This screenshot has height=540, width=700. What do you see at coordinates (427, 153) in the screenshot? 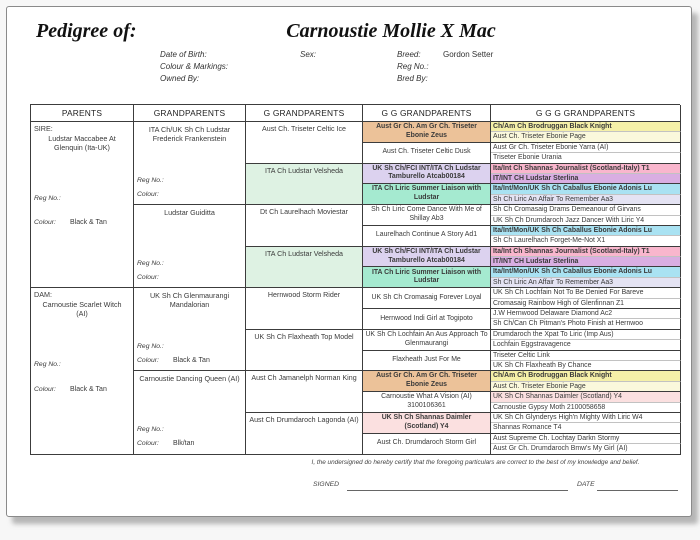
I see `gg-grandparent-cell: Aust Ch. Triseter Celtic Dusk` at bounding box center [427, 153].